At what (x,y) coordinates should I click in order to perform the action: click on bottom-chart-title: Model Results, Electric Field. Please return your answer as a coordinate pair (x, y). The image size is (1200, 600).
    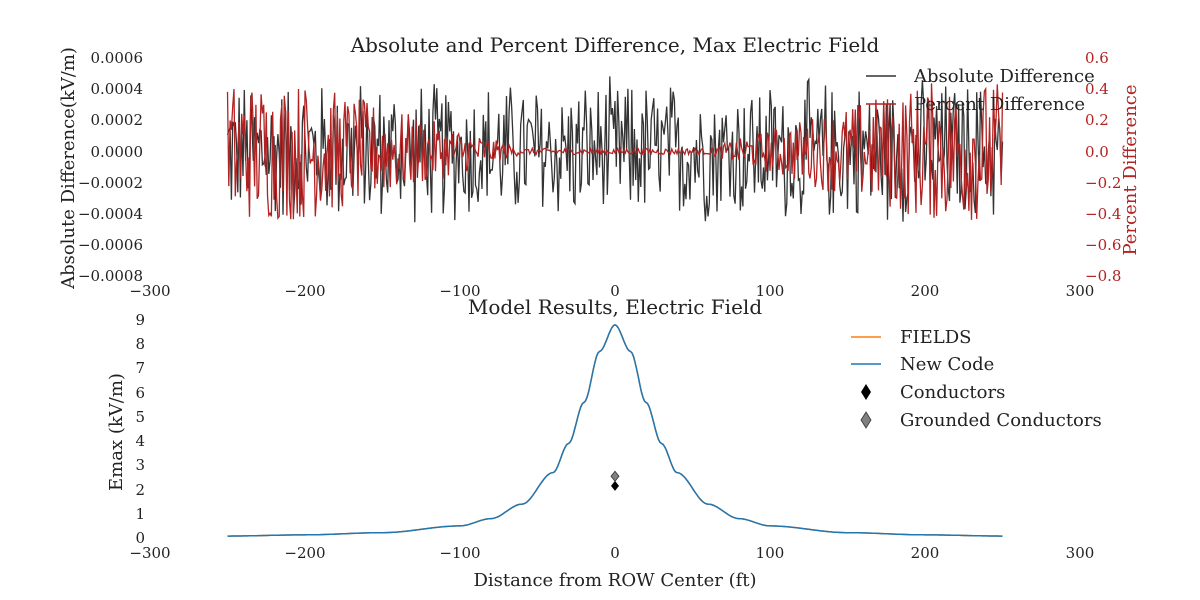
    Looking at the image, I should click on (615, 307).